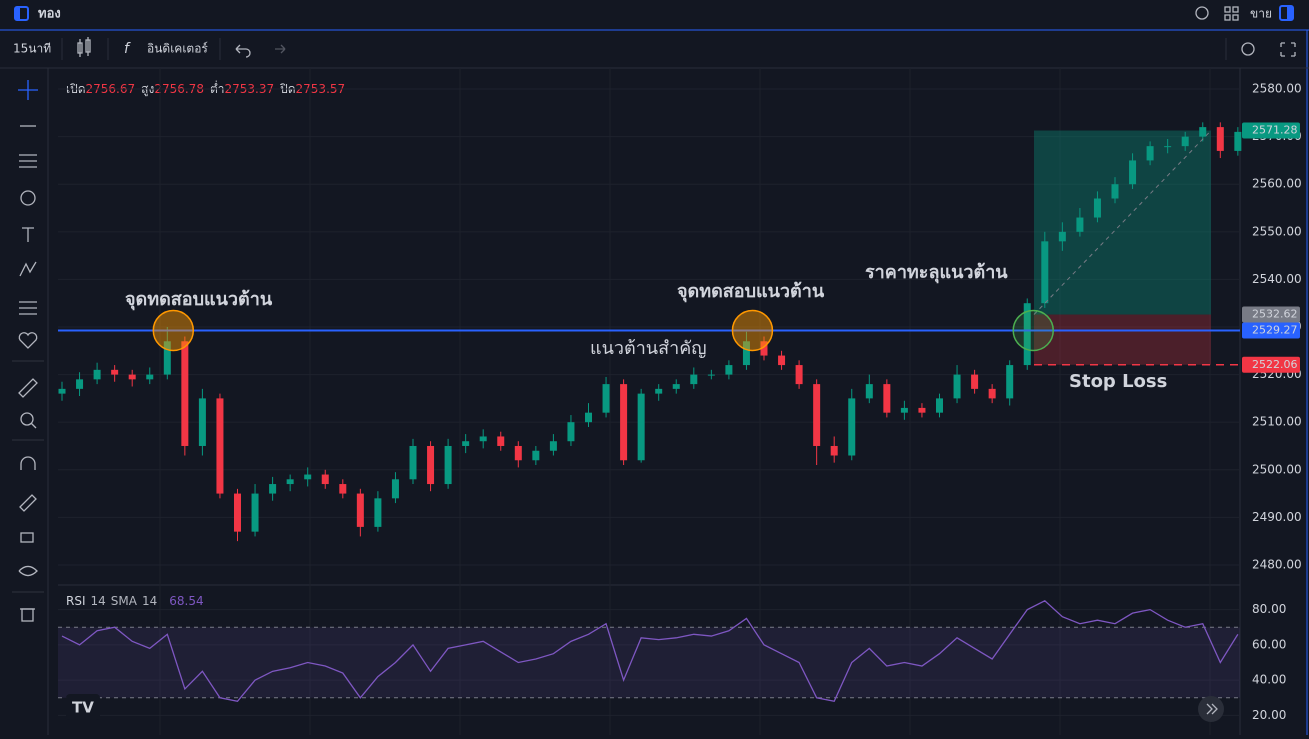 This screenshot has width=1309, height=739. I want to click on header-bar, so click(654, 15).